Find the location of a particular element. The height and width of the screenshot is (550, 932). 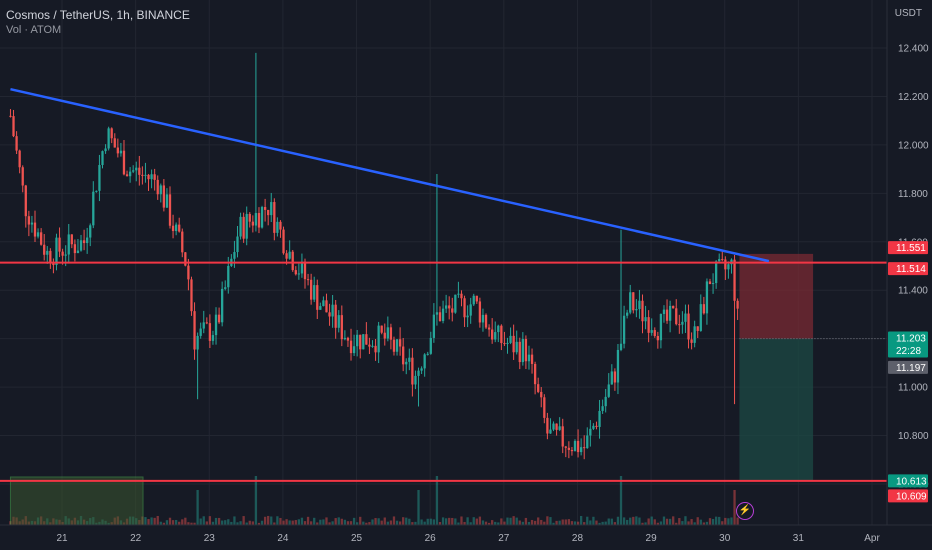

price-tick-label: 12.000 is located at coordinates (913, 145).